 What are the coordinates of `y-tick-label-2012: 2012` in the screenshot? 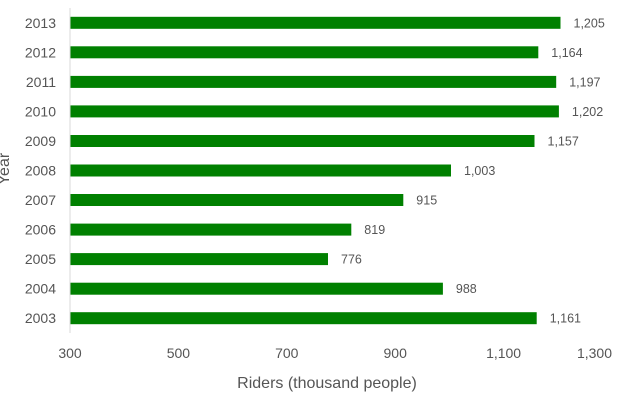 It's located at (40, 52).